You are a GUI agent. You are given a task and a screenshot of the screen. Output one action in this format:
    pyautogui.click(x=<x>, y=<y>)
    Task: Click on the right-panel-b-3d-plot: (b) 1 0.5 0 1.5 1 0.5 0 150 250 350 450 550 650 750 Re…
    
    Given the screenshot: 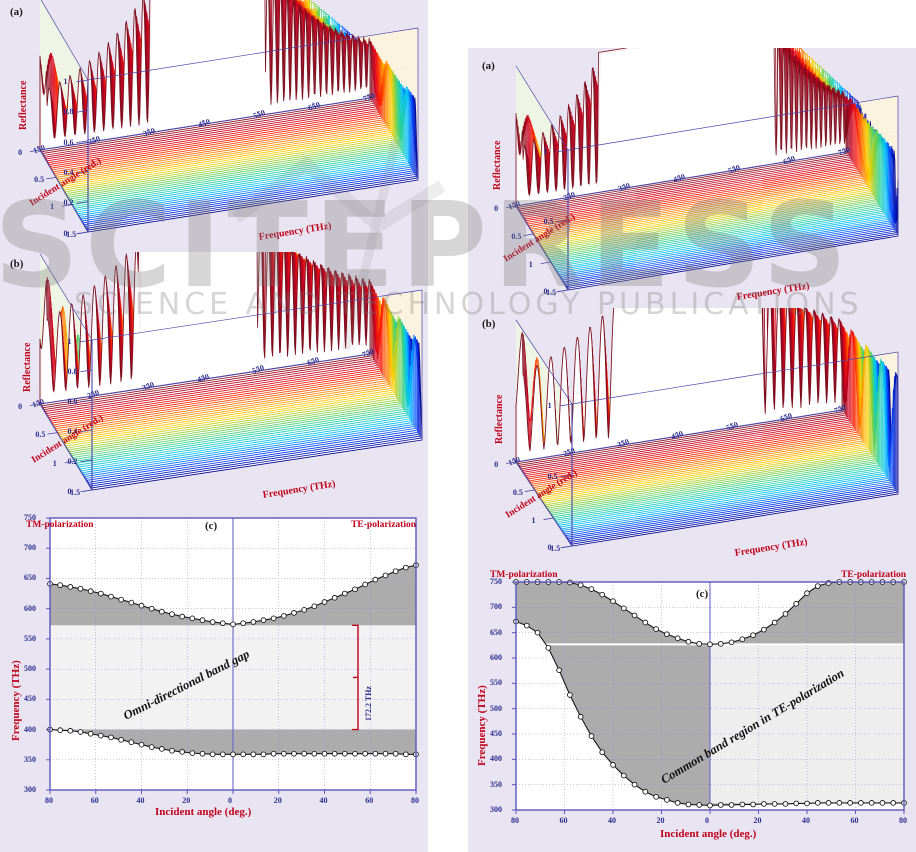 What is the action you would take?
    pyautogui.click(x=692, y=438)
    